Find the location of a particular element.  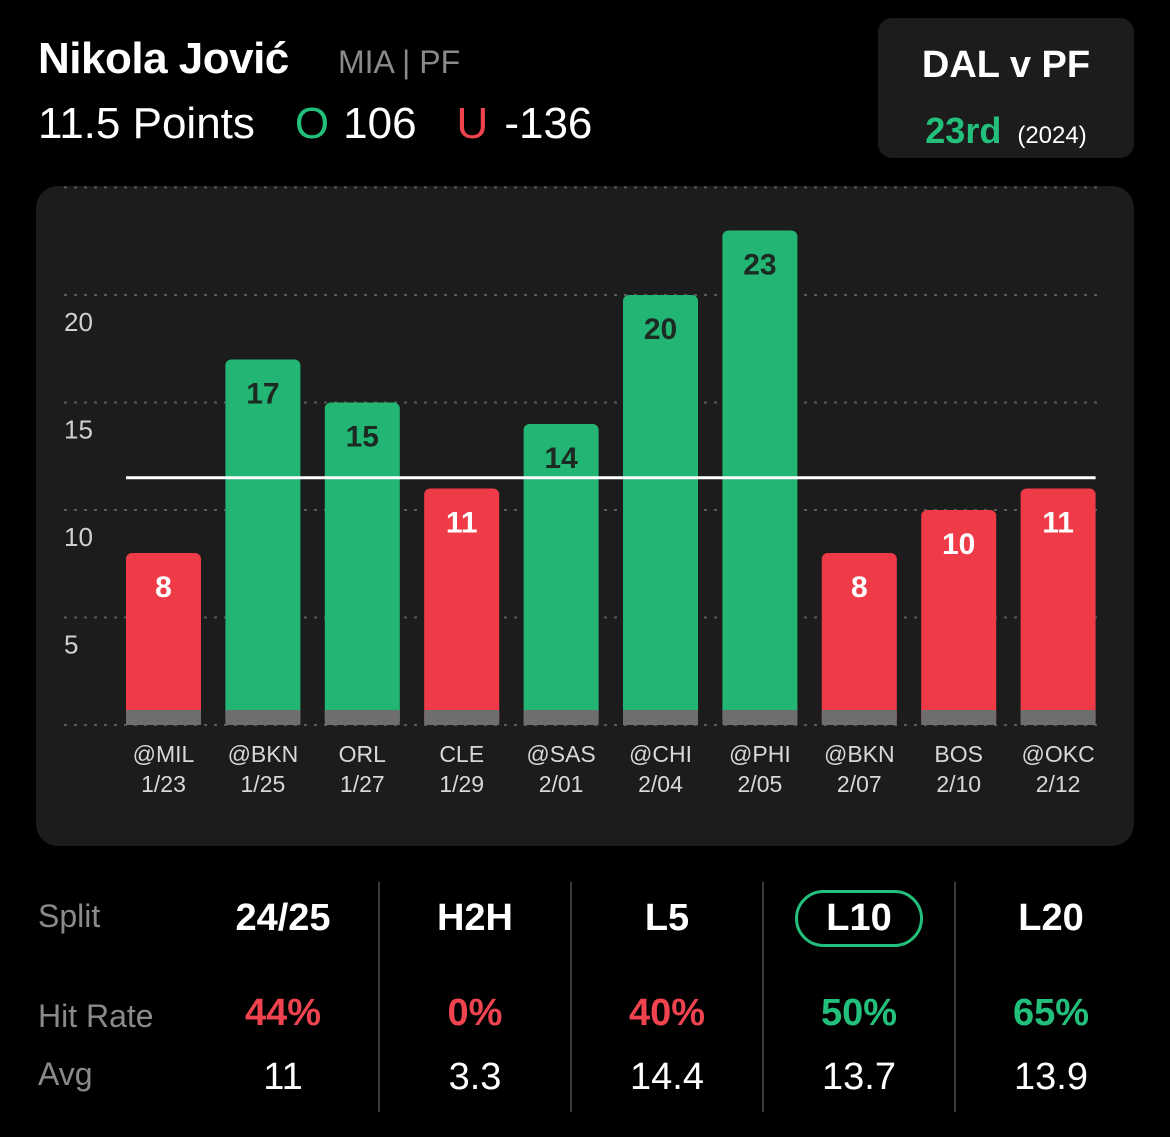

y-tick-label: 15 is located at coordinates (78, 430).